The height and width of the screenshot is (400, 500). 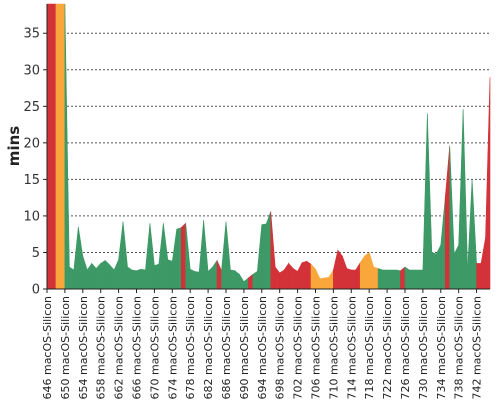 I want to click on x-tick-label: #734 macOS-Silicon, so click(x=441, y=348).